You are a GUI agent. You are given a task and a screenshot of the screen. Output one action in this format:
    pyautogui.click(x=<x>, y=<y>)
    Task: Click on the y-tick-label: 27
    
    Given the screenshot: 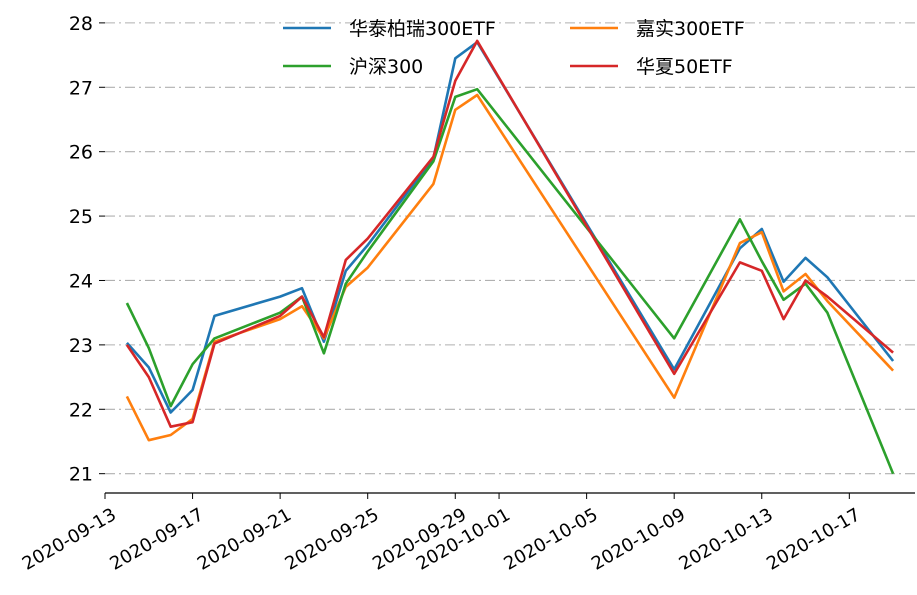 What is the action you would take?
    pyautogui.click(x=81, y=88)
    